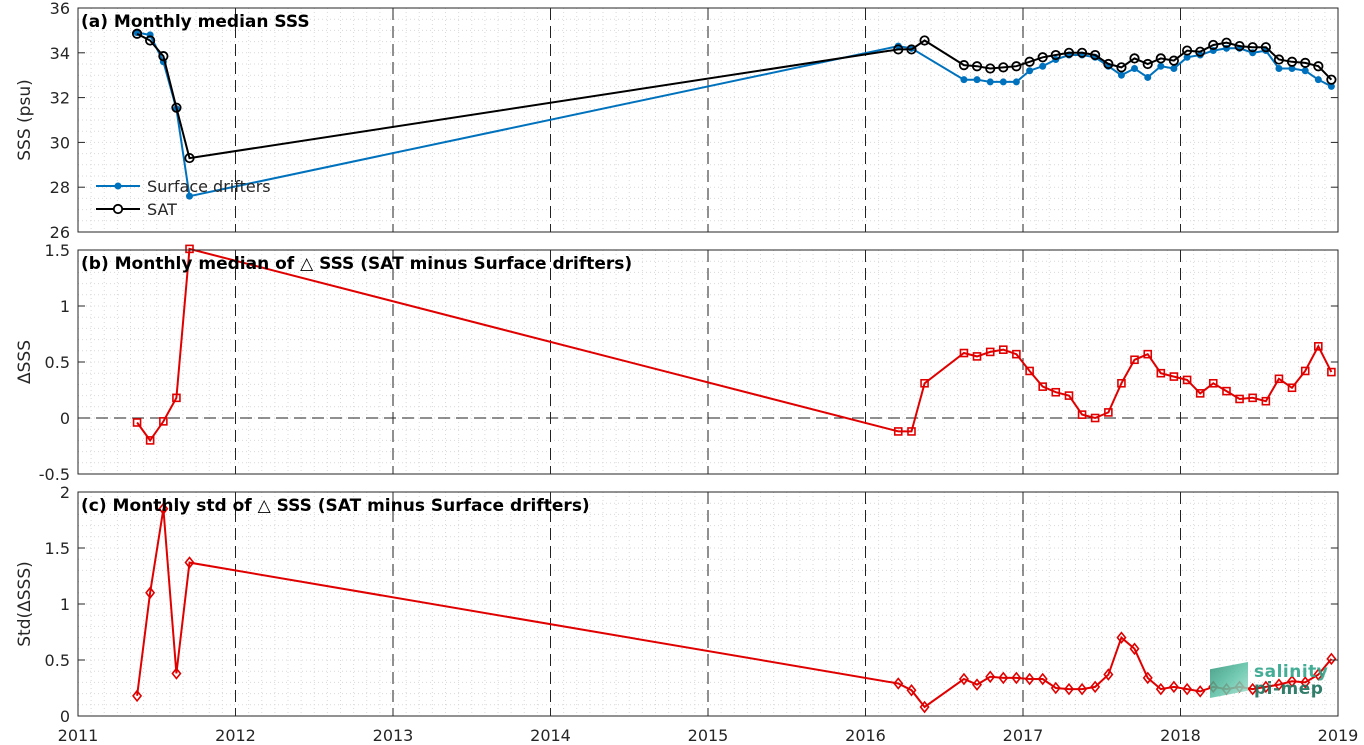 The image size is (1364, 745). What do you see at coordinates (865, 735) in the screenshot?
I see `x-tick-label: 2016` at bounding box center [865, 735].